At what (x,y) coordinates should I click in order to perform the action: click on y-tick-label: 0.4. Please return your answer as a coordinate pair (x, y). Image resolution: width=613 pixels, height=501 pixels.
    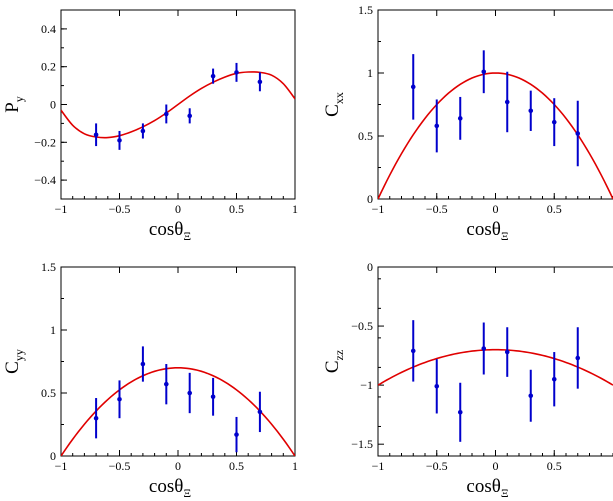
    Looking at the image, I should click on (48, 29).